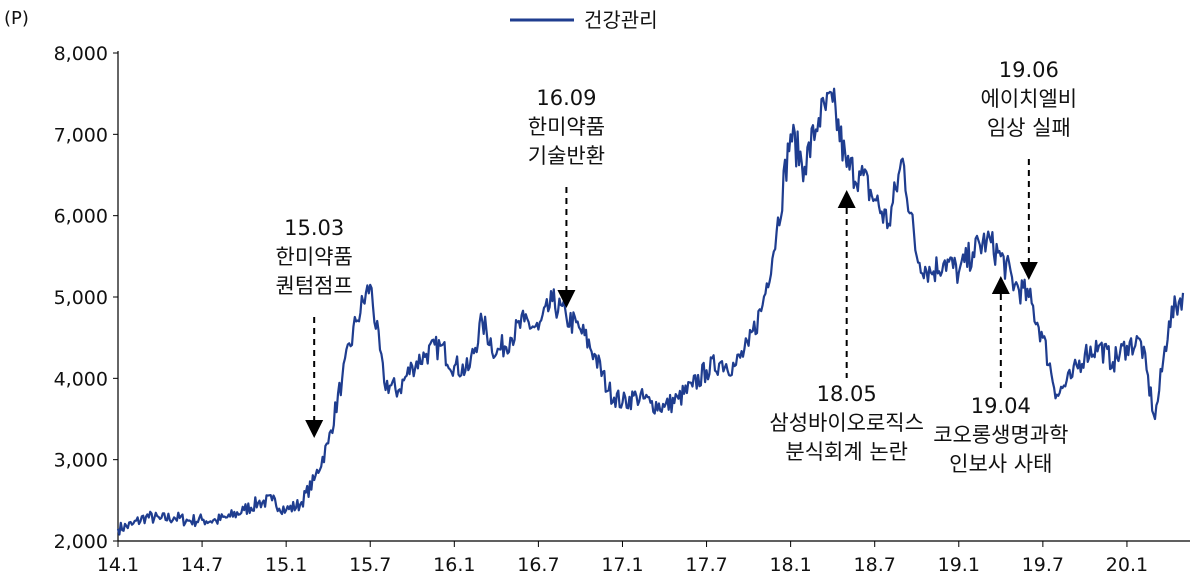  What do you see at coordinates (1000, 435) in the screenshot?
I see `annotation-text: 코오롱생명과학` at bounding box center [1000, 435].